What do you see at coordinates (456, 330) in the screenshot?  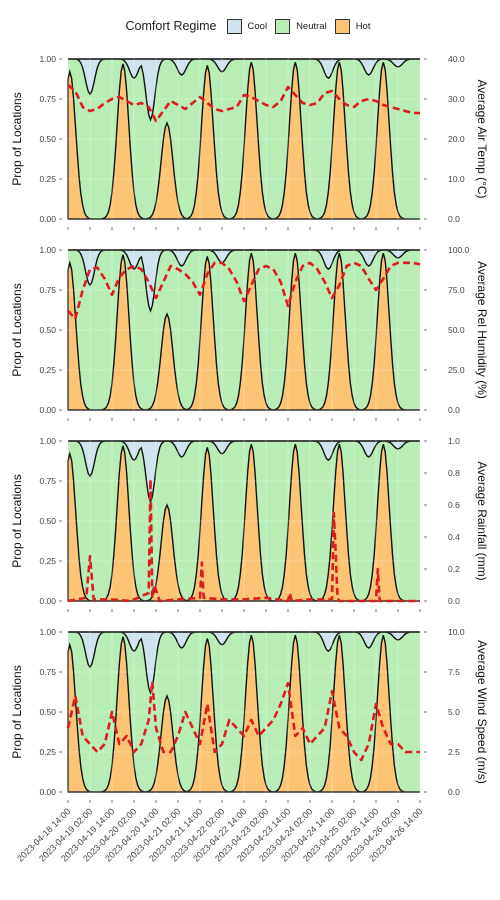 I see `right-tick-label: 50.0` at bounding box center [456, 330].